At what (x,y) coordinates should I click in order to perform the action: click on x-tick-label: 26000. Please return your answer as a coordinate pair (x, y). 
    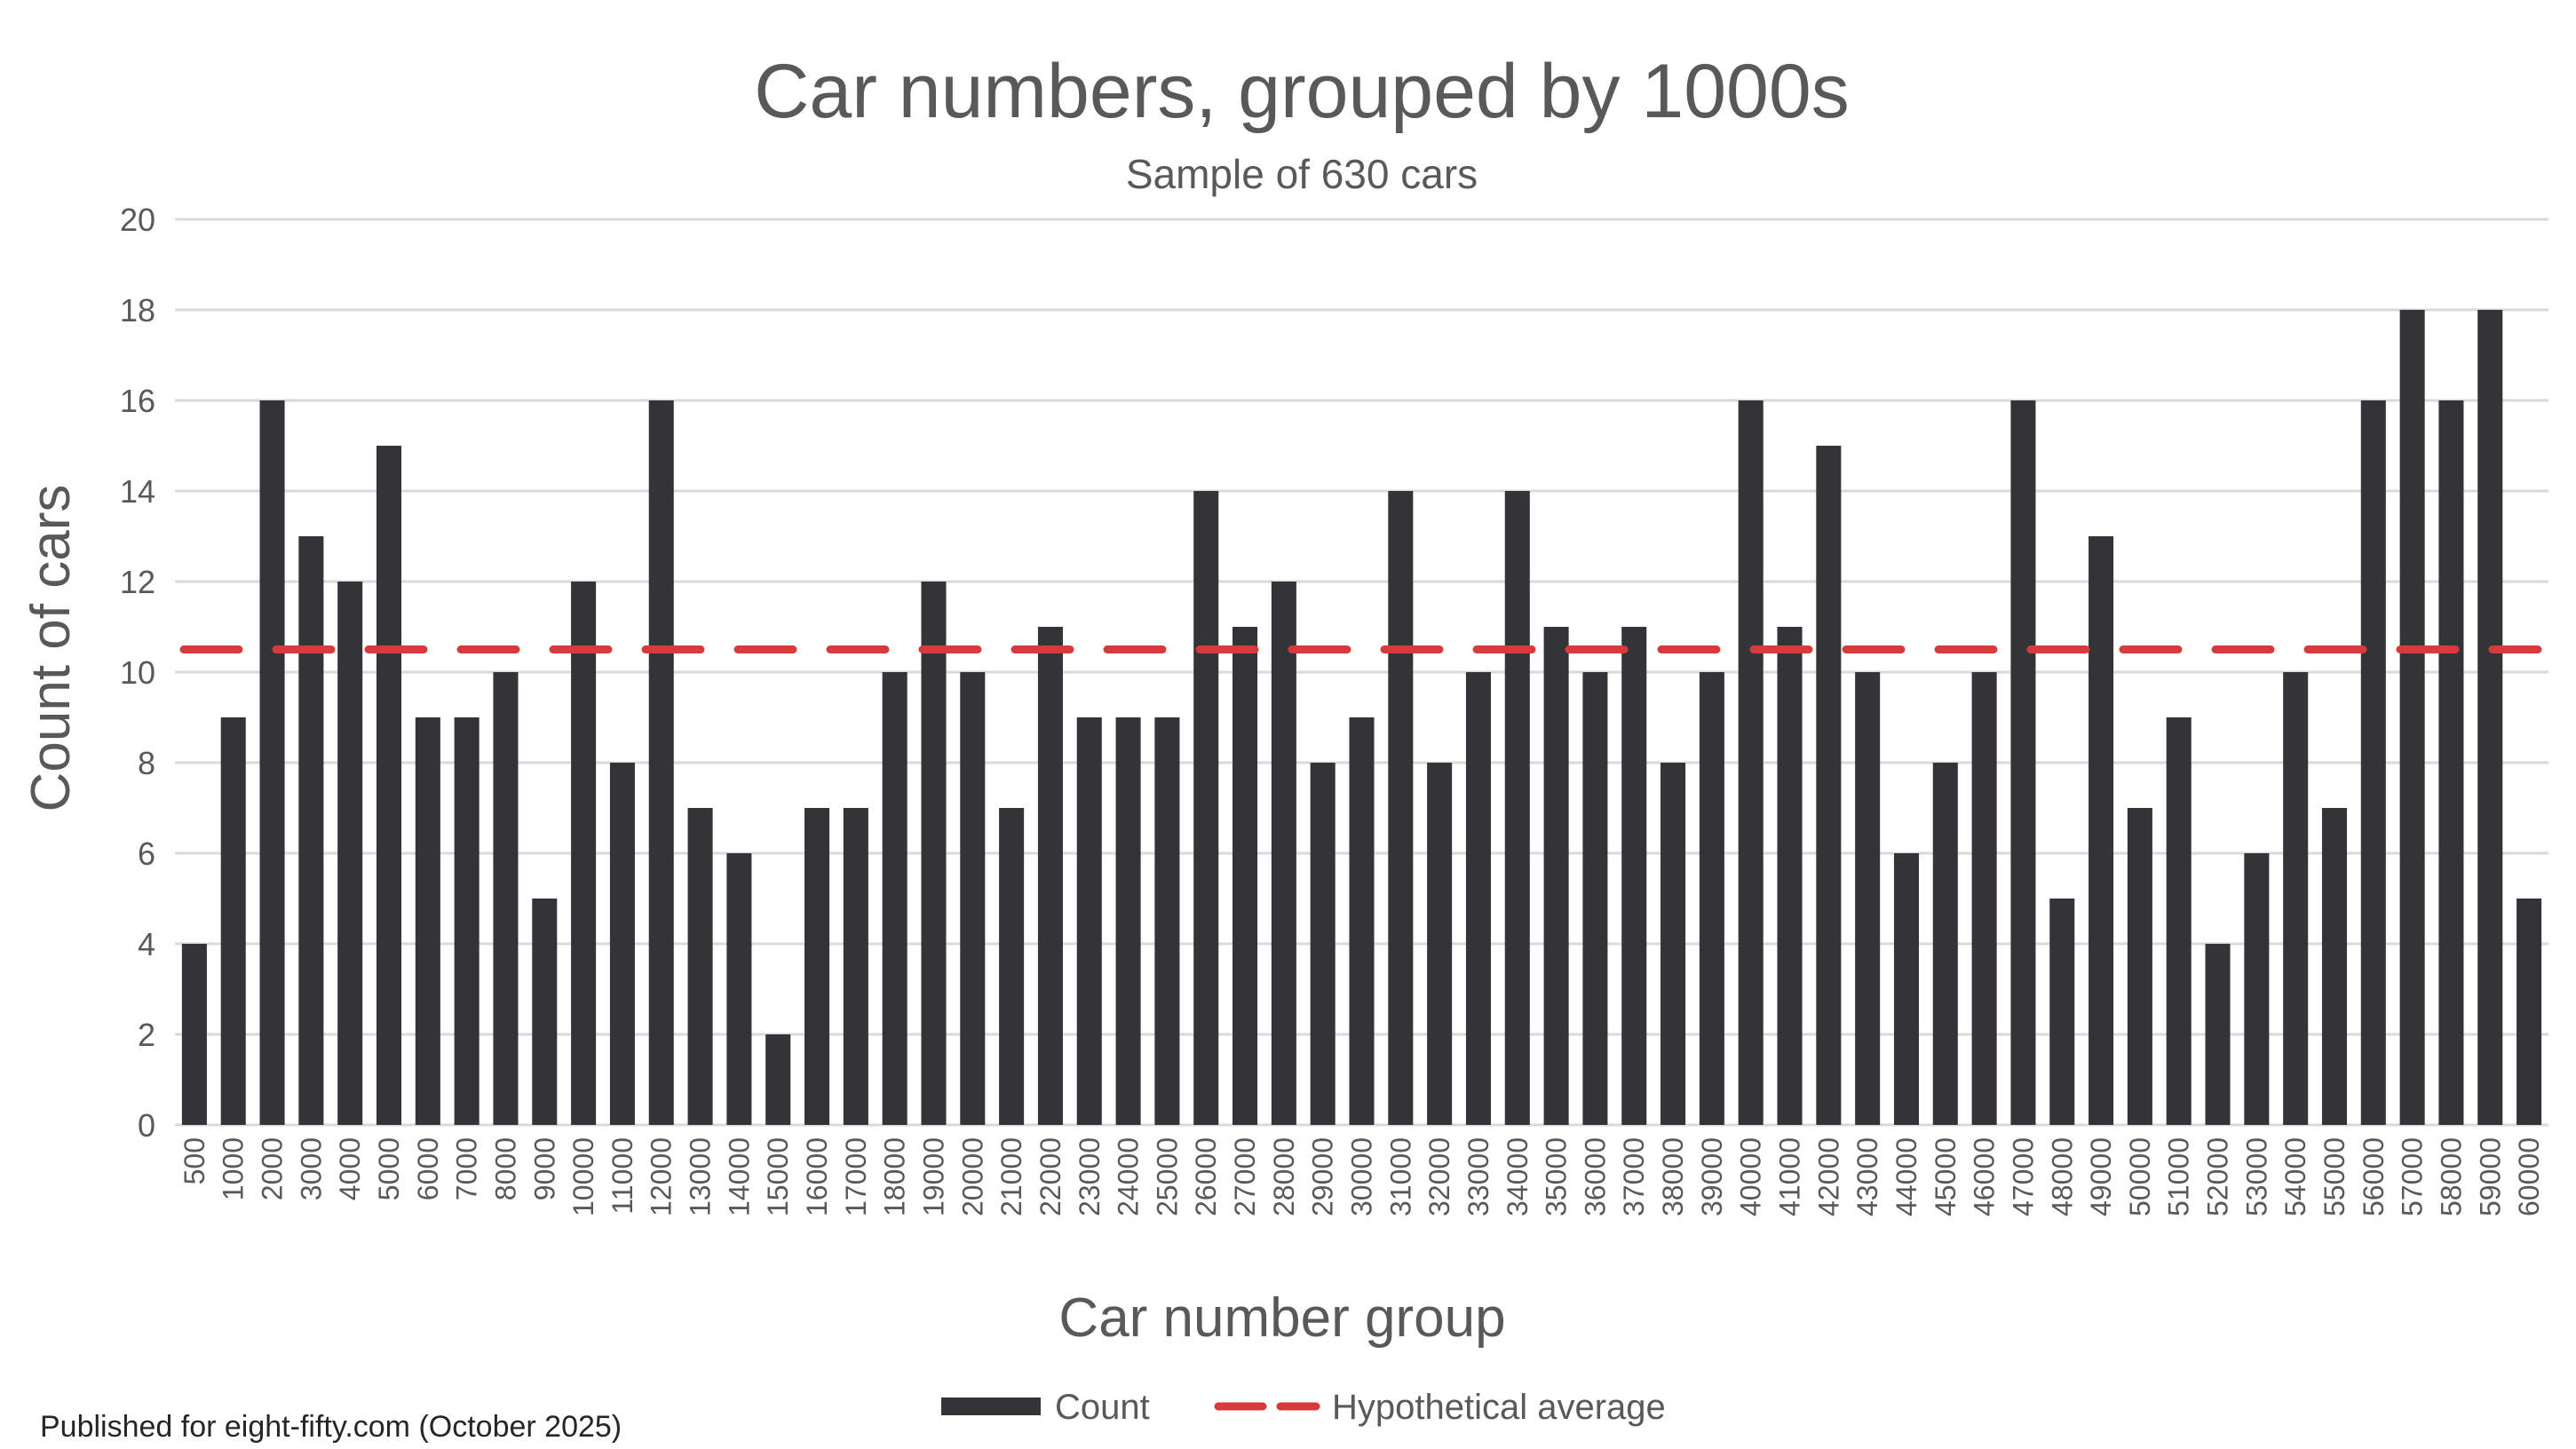
    Looking at the image, I should click on (1206, 1176).